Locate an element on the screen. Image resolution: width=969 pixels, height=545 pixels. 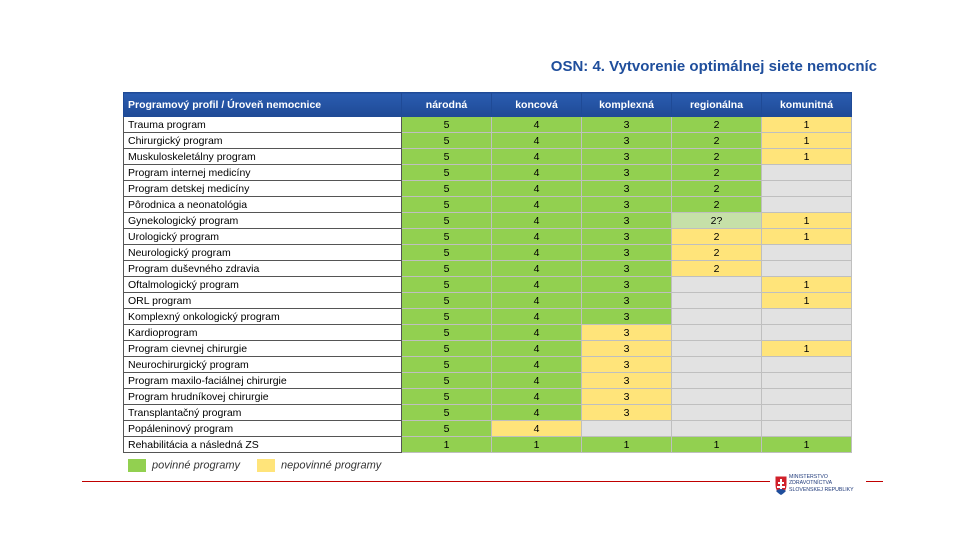
row-label: Muskuloskeletálny program is located at coordinates (262, 156).